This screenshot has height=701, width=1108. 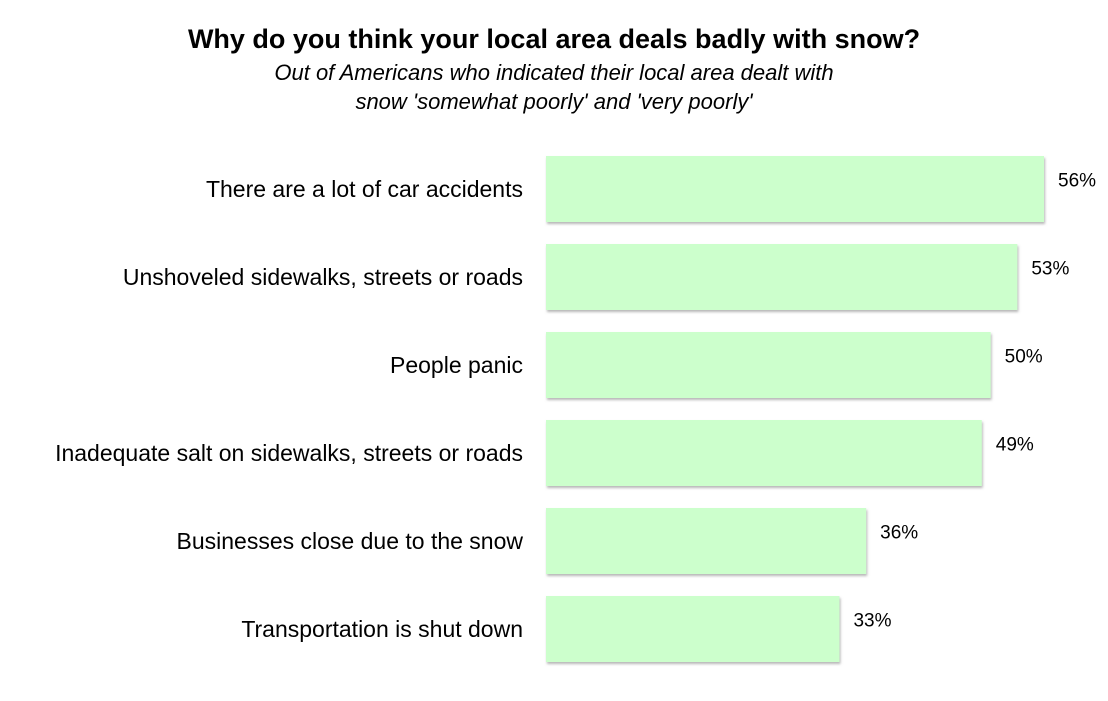 I want to click on data-label: 36%, so click(x=899, y=533).